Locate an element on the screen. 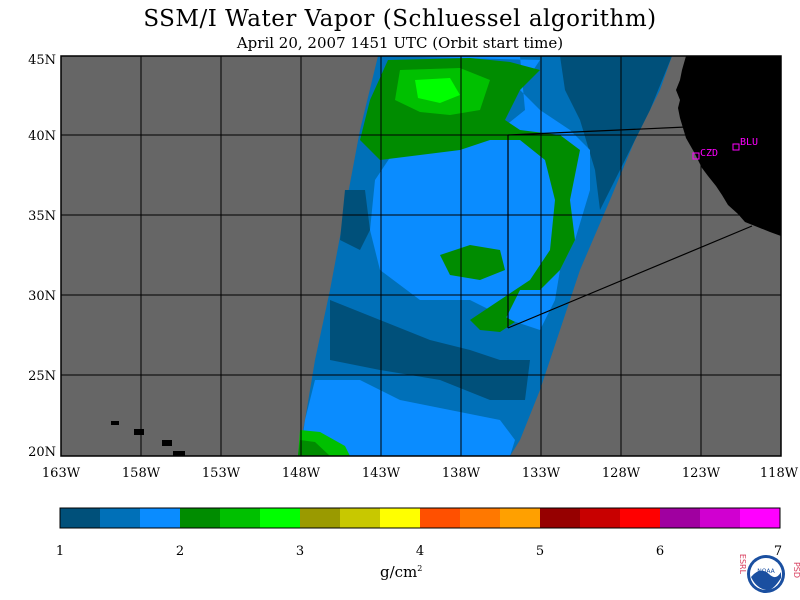 This screenshot has height=600, width=800. lon-label: 148W is located at coordinates (301, 473).